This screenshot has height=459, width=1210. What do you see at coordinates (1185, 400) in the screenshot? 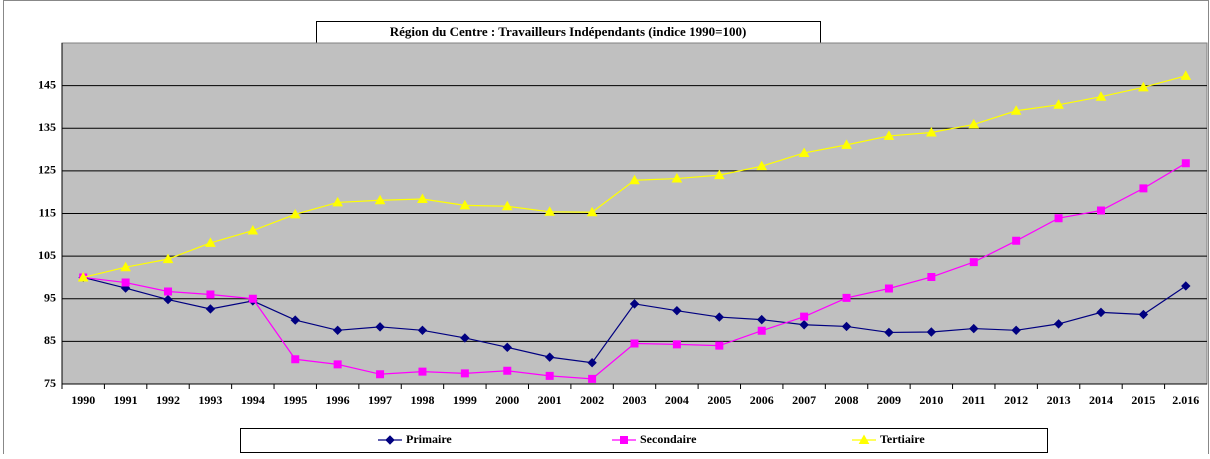
I see `x-tick-label: 2.016` at bounding box center [1185, 400].